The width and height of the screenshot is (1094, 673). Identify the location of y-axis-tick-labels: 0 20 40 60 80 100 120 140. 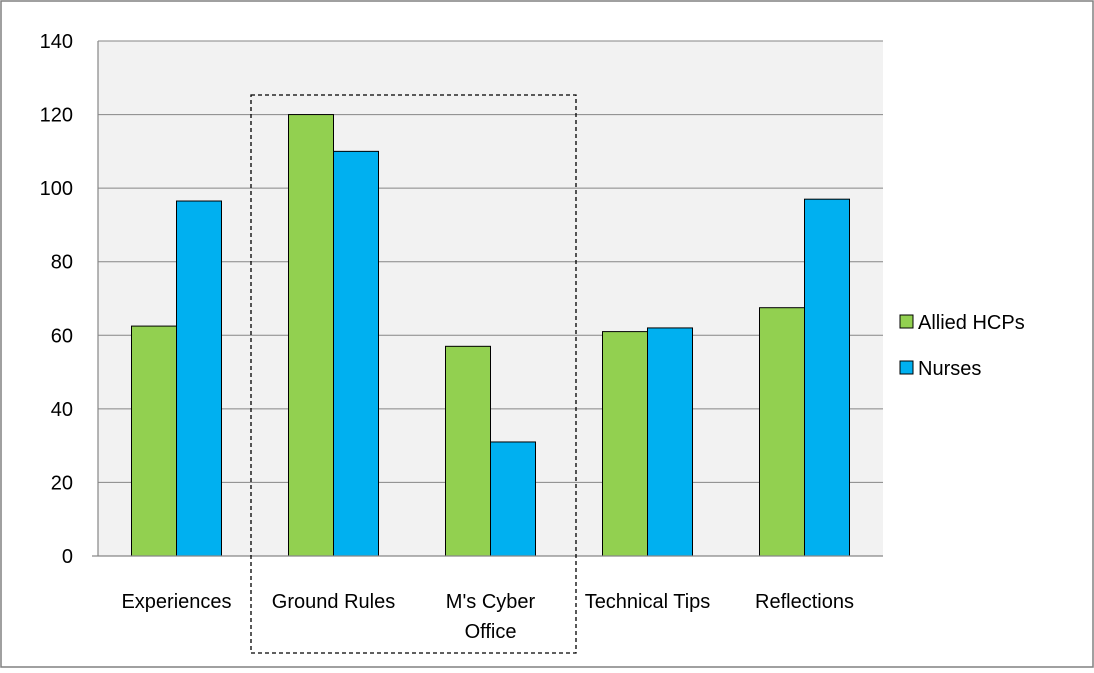
(56, 299).